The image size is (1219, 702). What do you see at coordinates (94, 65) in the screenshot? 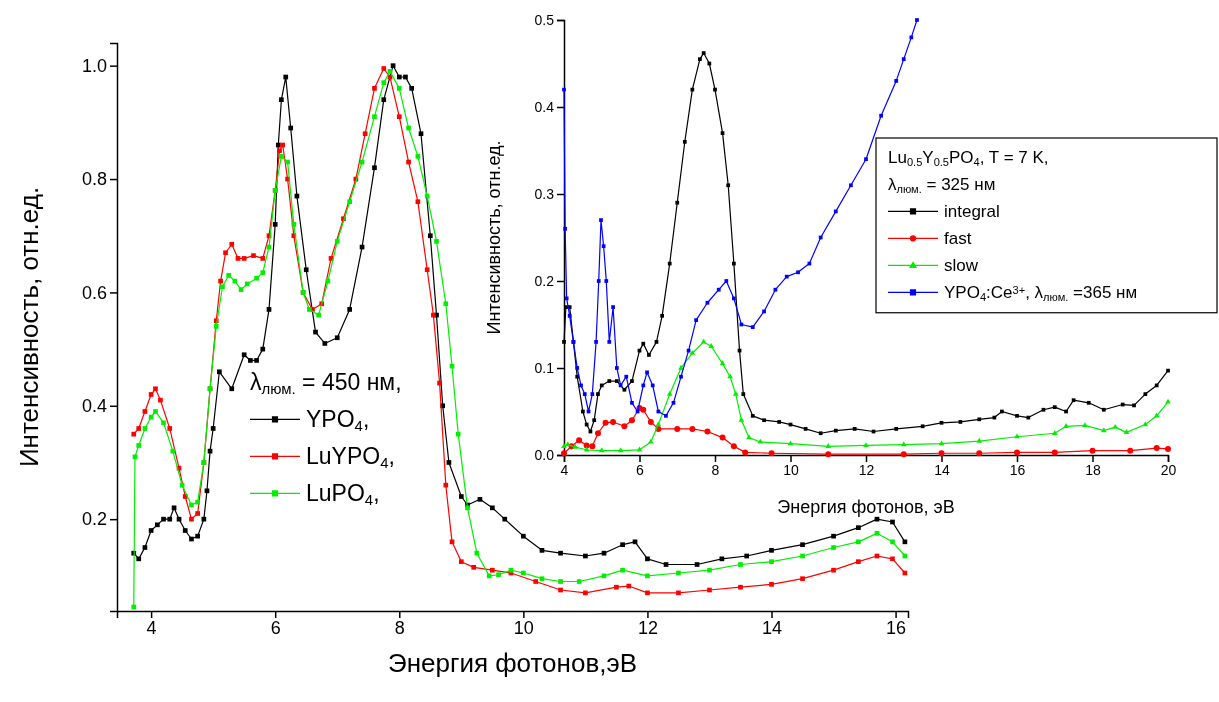
I see `y-tick-label: 1.0` at bounding box center [94, 65].